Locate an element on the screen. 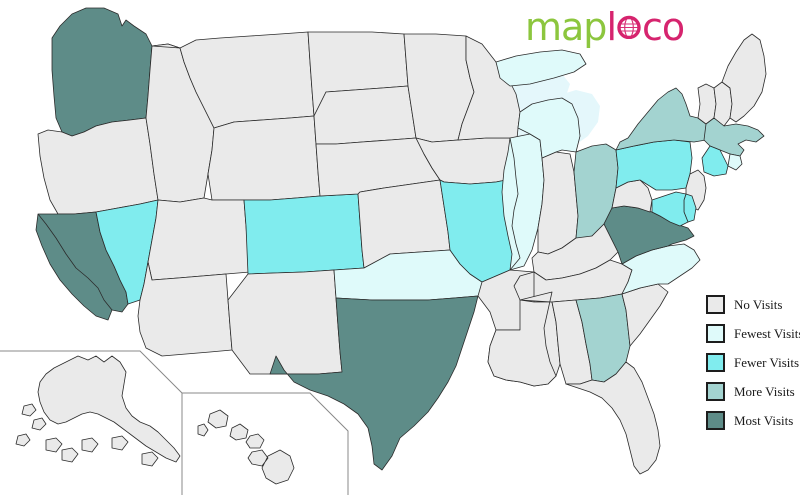 This screenshot has height=495, width=800. state-AK is located at coordinates (98, 411).